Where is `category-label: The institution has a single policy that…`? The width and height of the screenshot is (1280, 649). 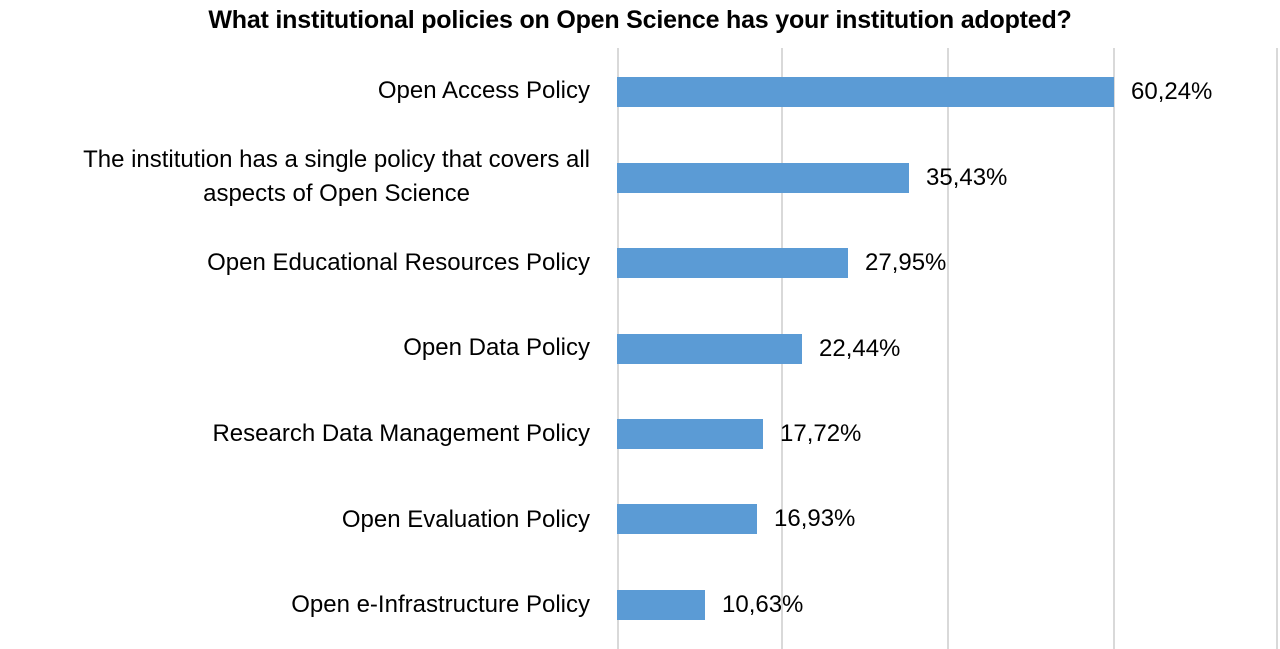
category-label: The institution has a single policy that… is located at coordinates (336, 177).